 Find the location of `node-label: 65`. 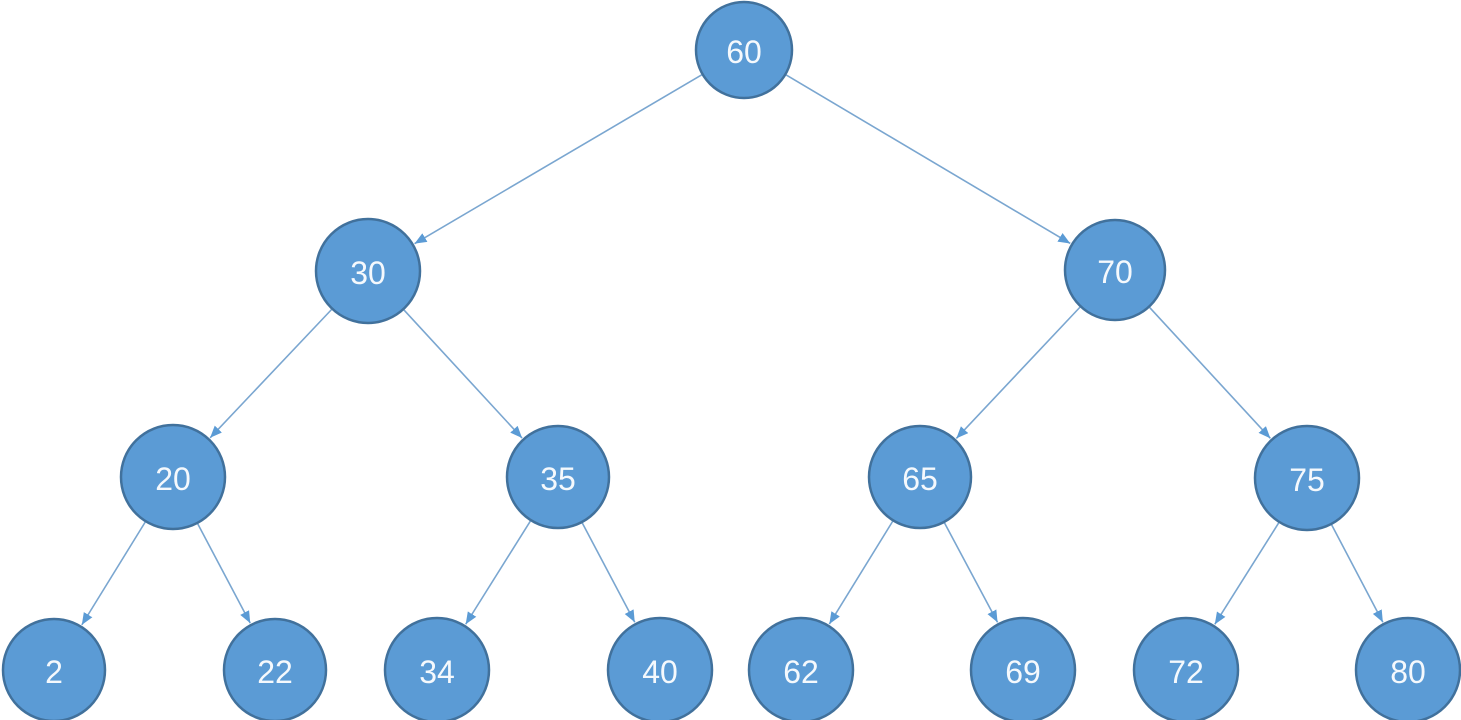

node-label: 65 is located at coordinates (920, 479).